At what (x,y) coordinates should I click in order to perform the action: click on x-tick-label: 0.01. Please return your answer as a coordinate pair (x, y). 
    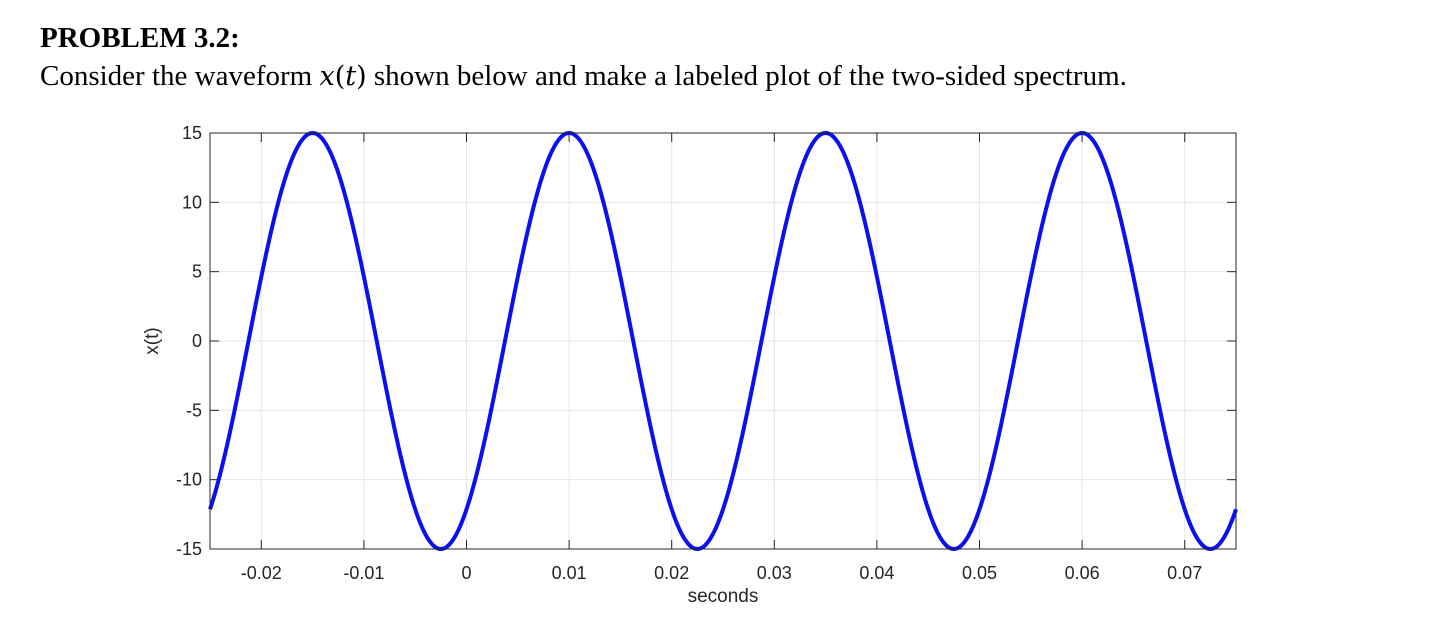
    Looking at the image, I should click on (569, 573).